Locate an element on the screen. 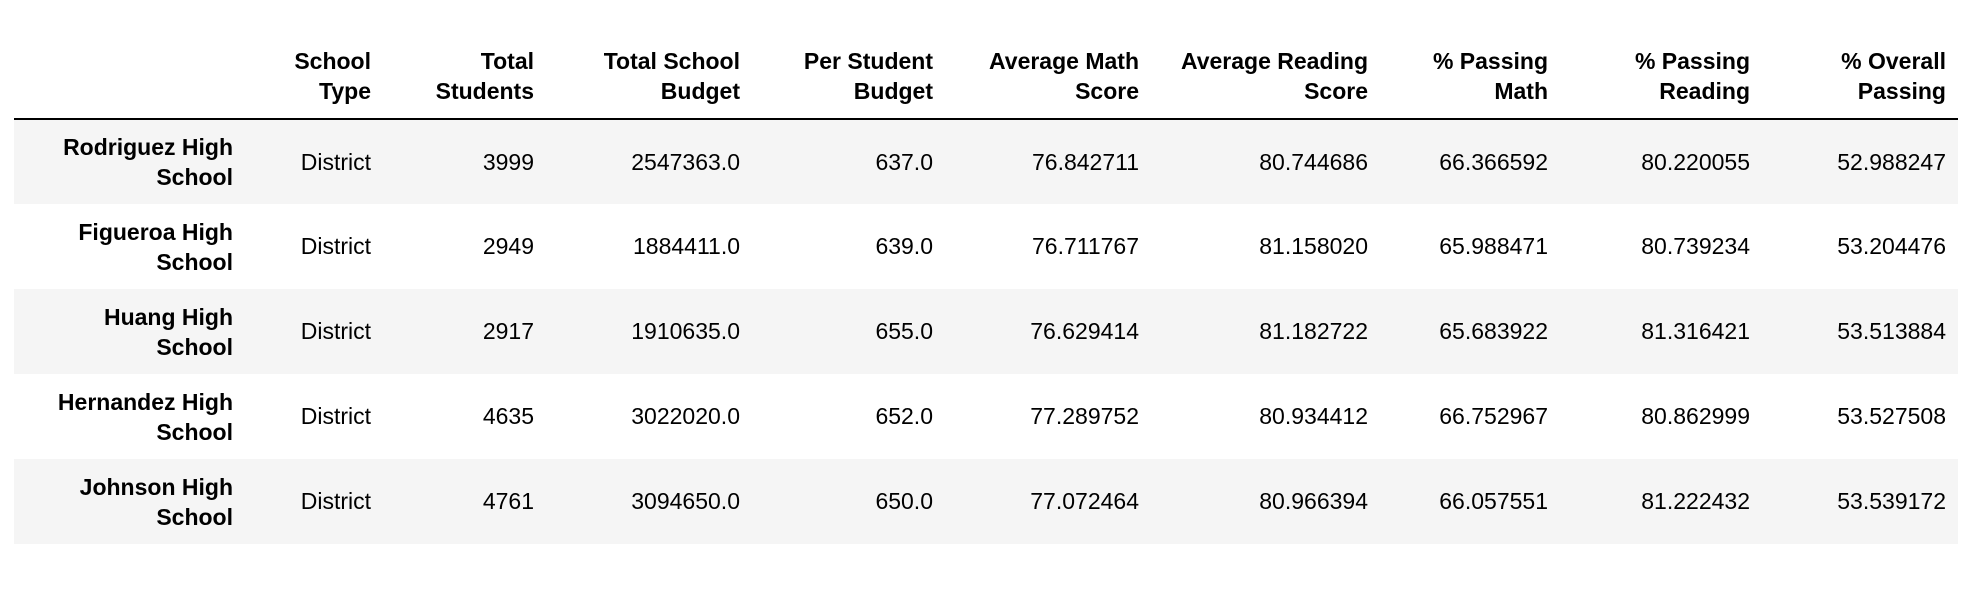 This screenshot has width=1972, height=604. row-label-text: Johnson High is located at coordinates (156, 486).